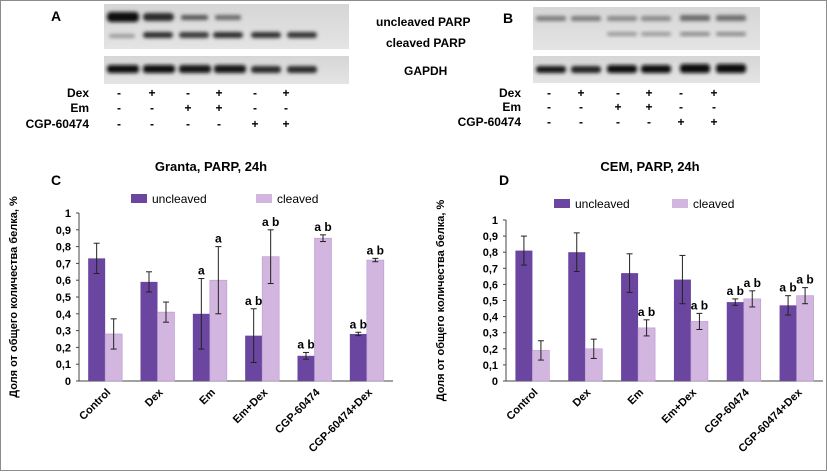 The image size is (827, 475). Describe the element at coordinates (727, 411) in the screenshot. I see `x-tick-label: CGP-60474` at that location.